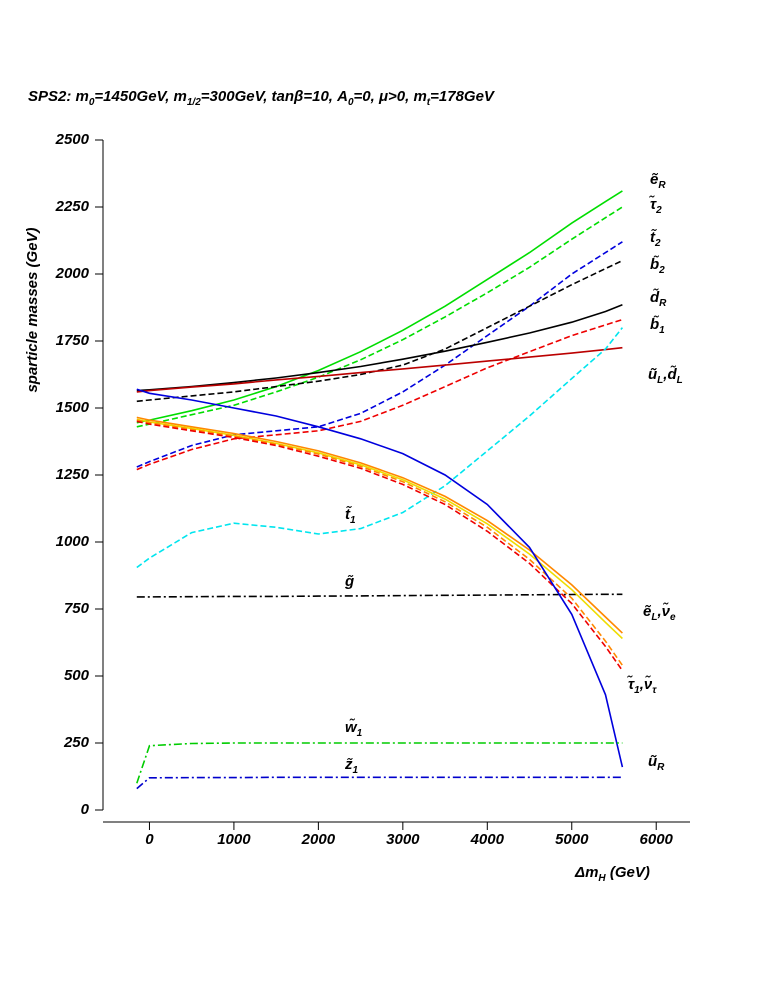  I want to click on text-part: =178GeV, so click(463, 96).